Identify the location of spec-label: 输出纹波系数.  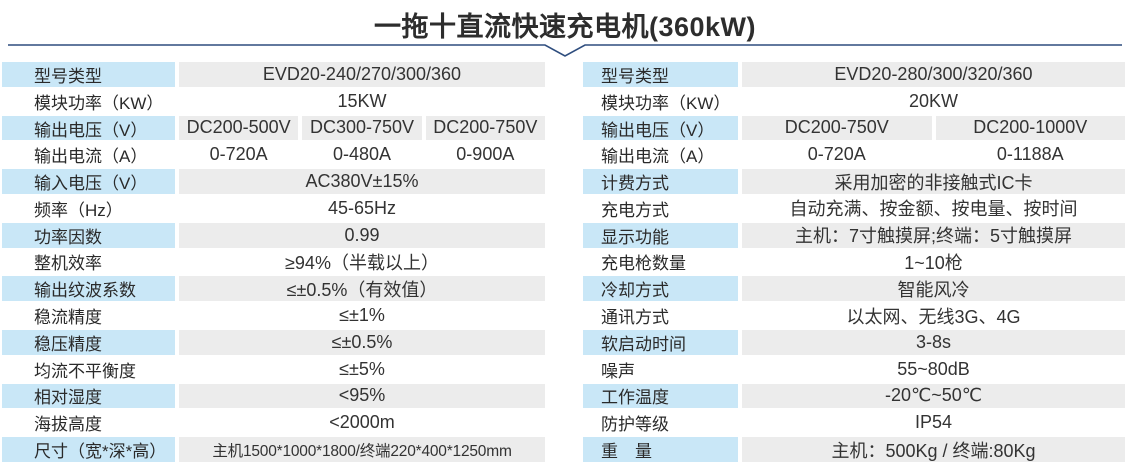
(88, 289).